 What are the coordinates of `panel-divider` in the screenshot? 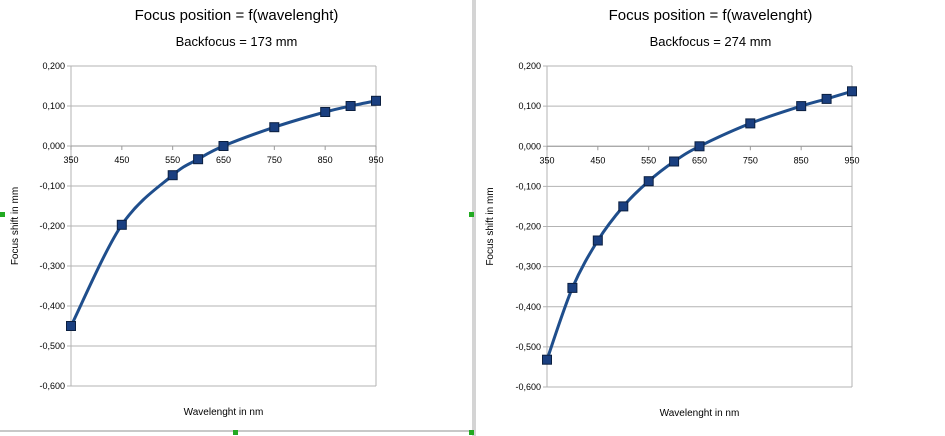 It's located at (474, 218).